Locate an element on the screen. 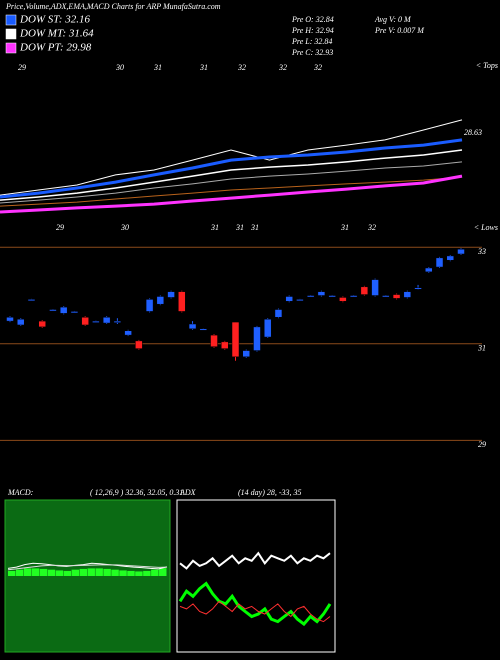 The image size is (500, 660). legend-label: DOW MT: 31.64 is located at coordinates (56, 34).